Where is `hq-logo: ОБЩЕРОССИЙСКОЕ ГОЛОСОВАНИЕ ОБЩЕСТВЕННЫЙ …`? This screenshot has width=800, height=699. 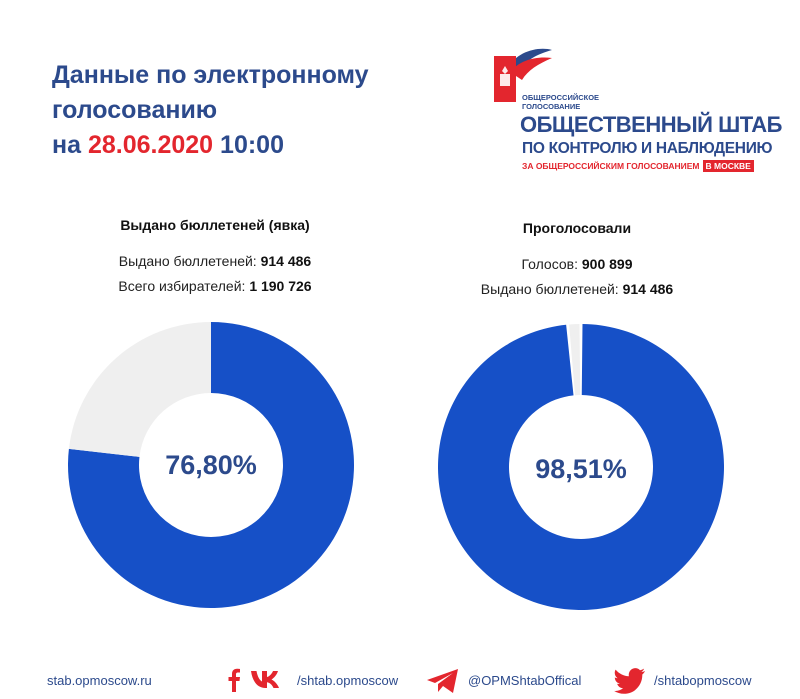
hq-logo: ОБЩЕРОССИЙСКОЕ ГОЛОСОВАНИЕ ОБЩЕСТВЕННЫЙ … is located at coordinates (638, 110).